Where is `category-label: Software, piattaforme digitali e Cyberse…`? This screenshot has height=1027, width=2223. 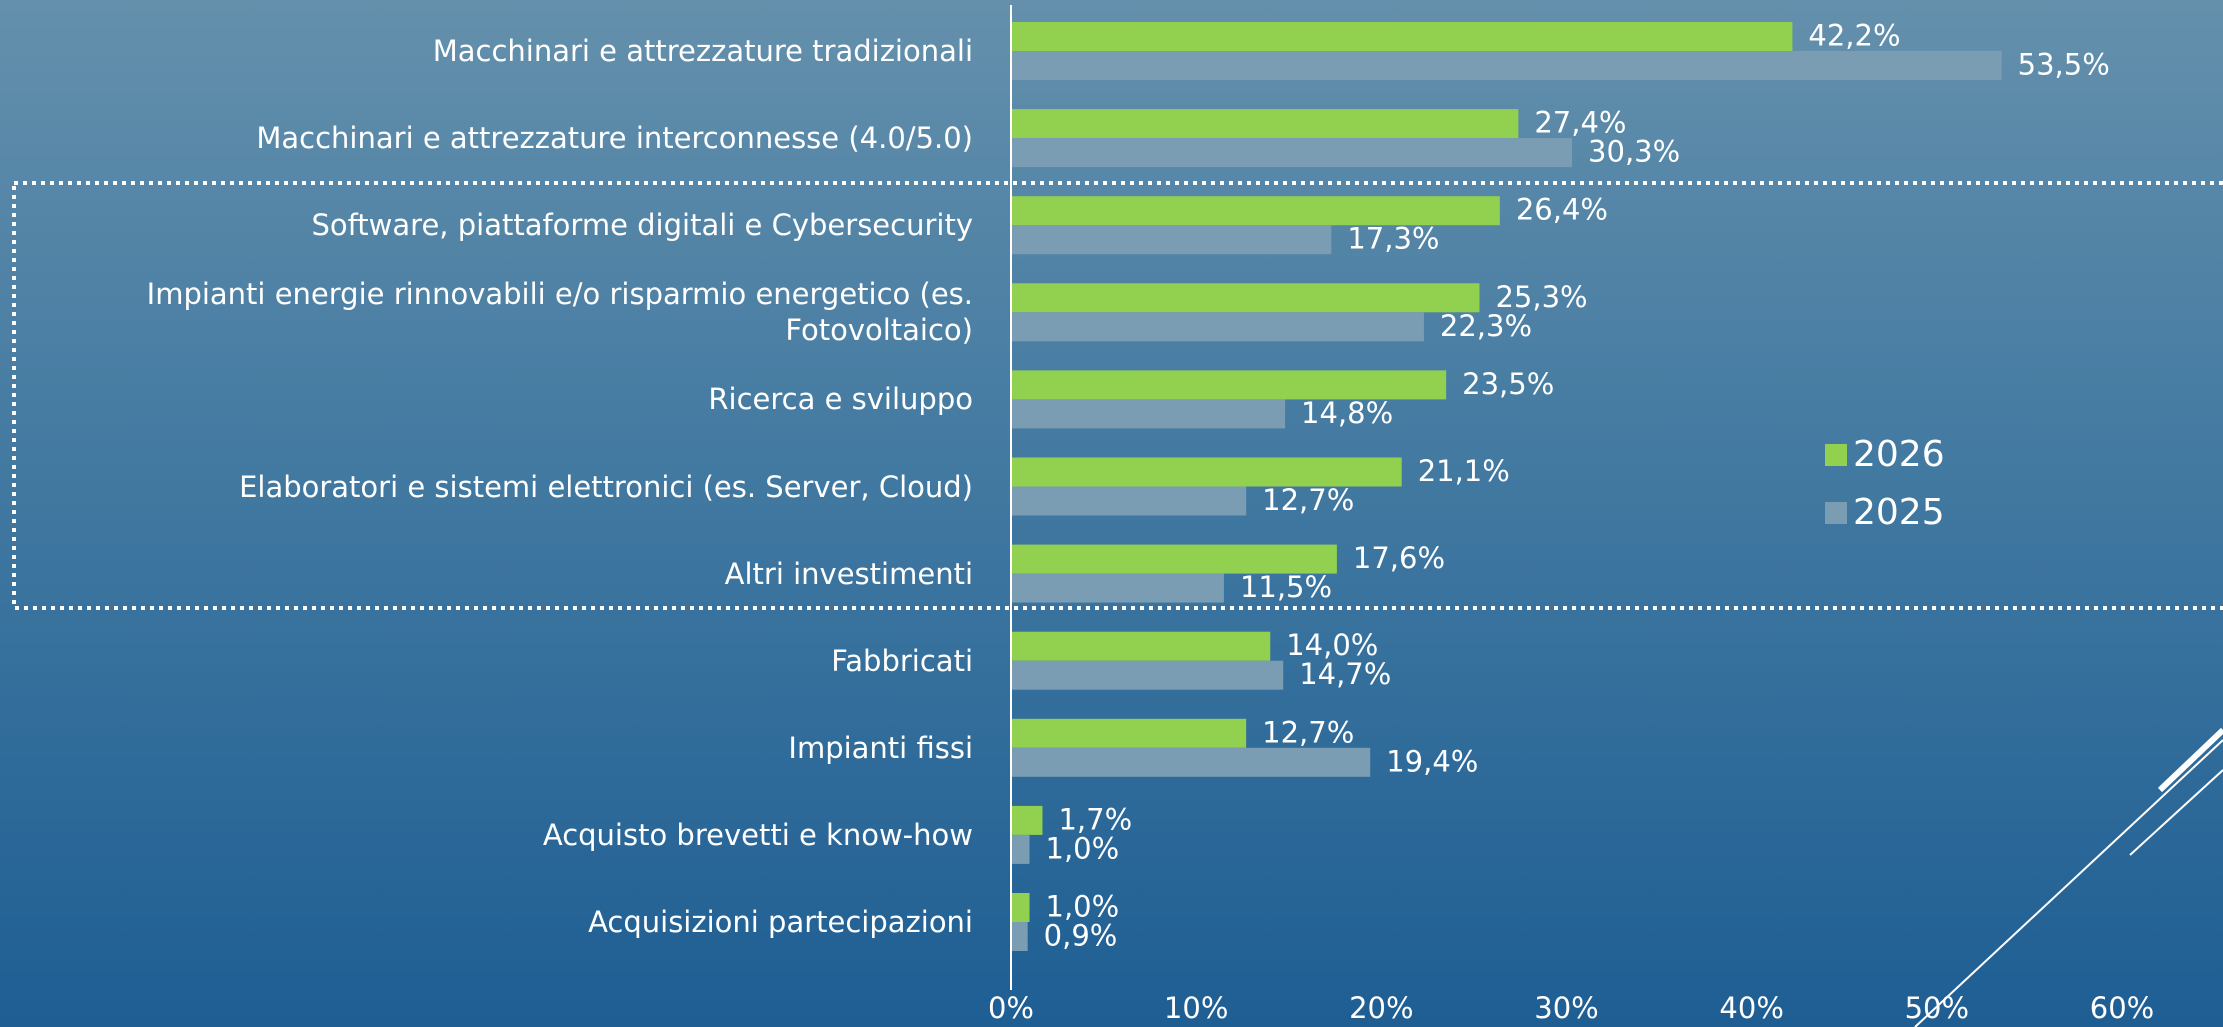
category-label: Software, piattaforme digitali e Cyberse… is located at coordinates (642, 225).